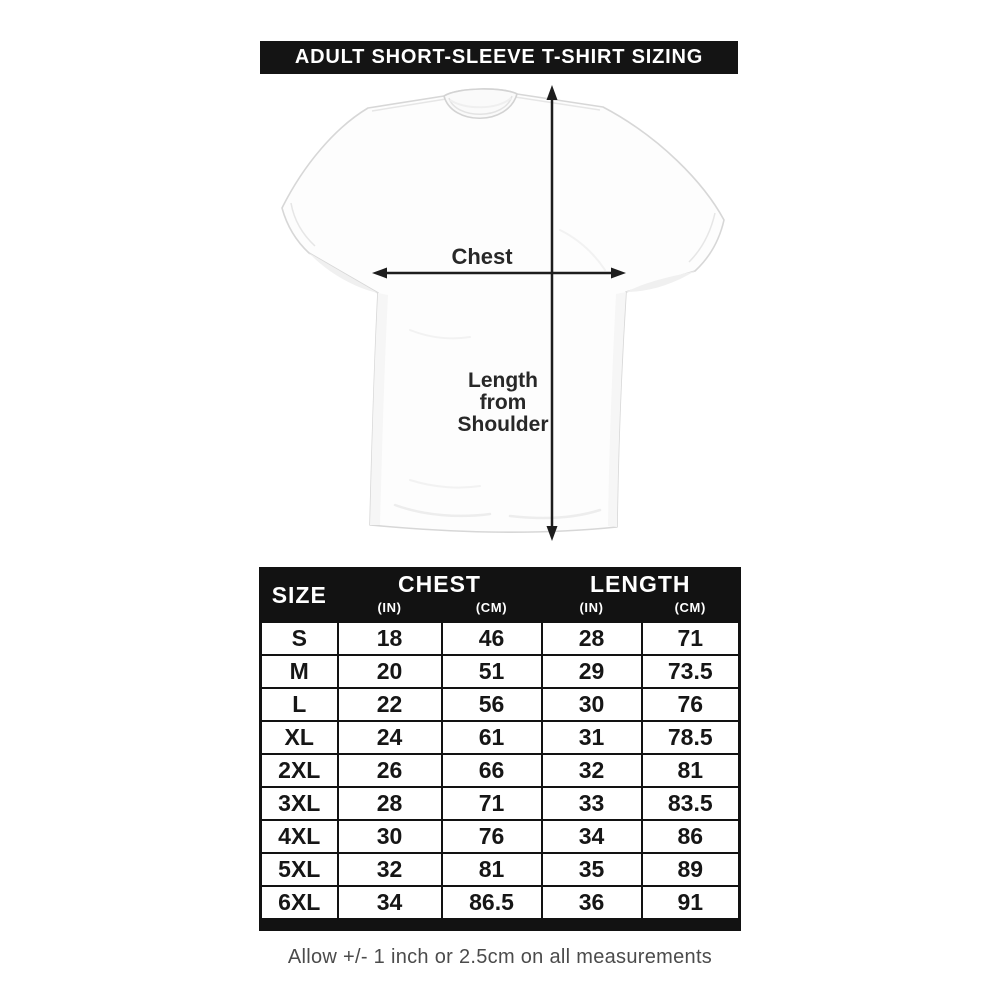 The height and width of the screenshot is (1000, 1000). I want to click on svg-text: from, so click(503, 402).